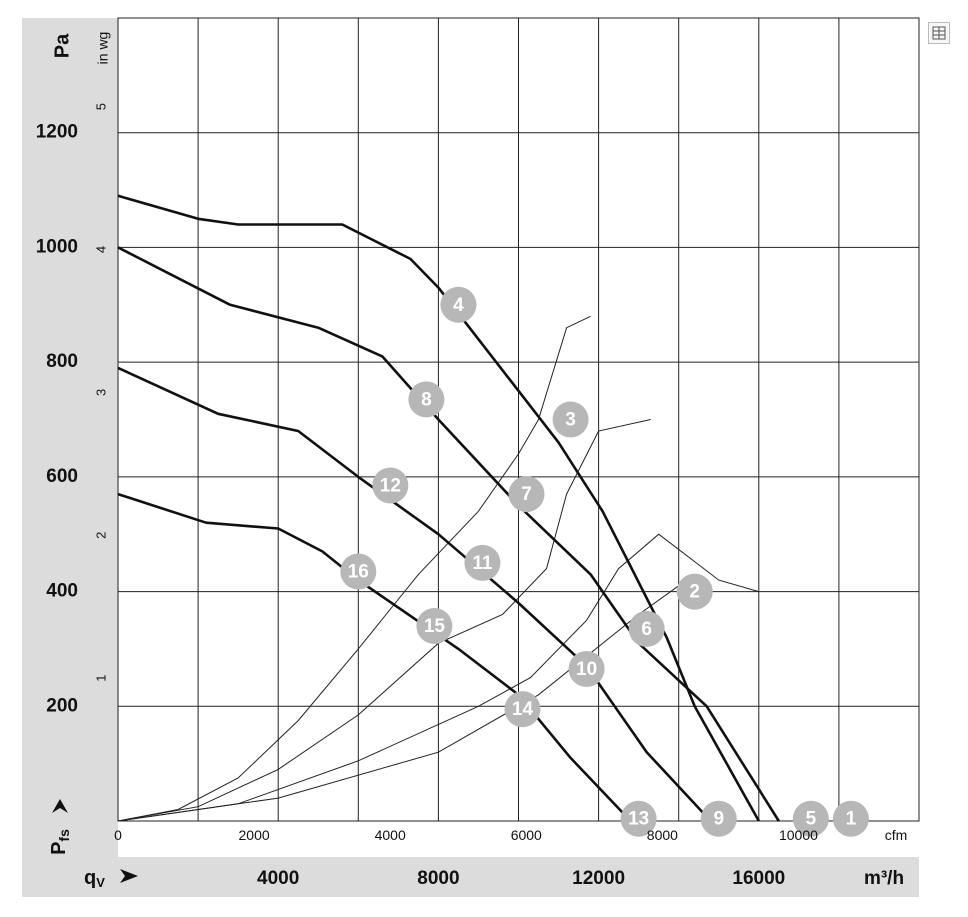 The width and height of the screenshot is (968, 917). I want to click on y-secondary-tick-label: 2, so click(100, 535).